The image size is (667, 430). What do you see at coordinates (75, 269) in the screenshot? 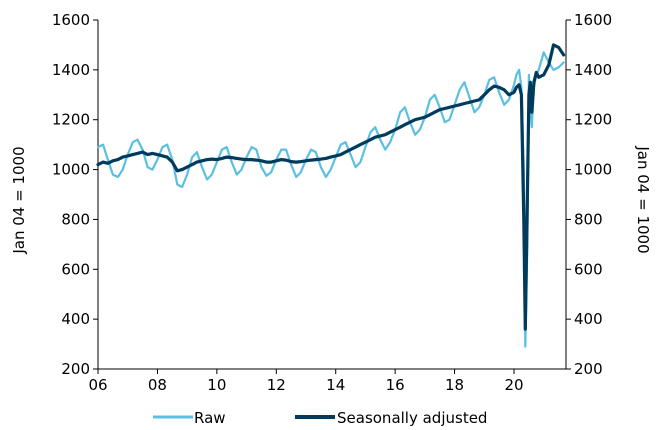
I see `left-y-tick-label: 600` at bounding box center [75, 269].